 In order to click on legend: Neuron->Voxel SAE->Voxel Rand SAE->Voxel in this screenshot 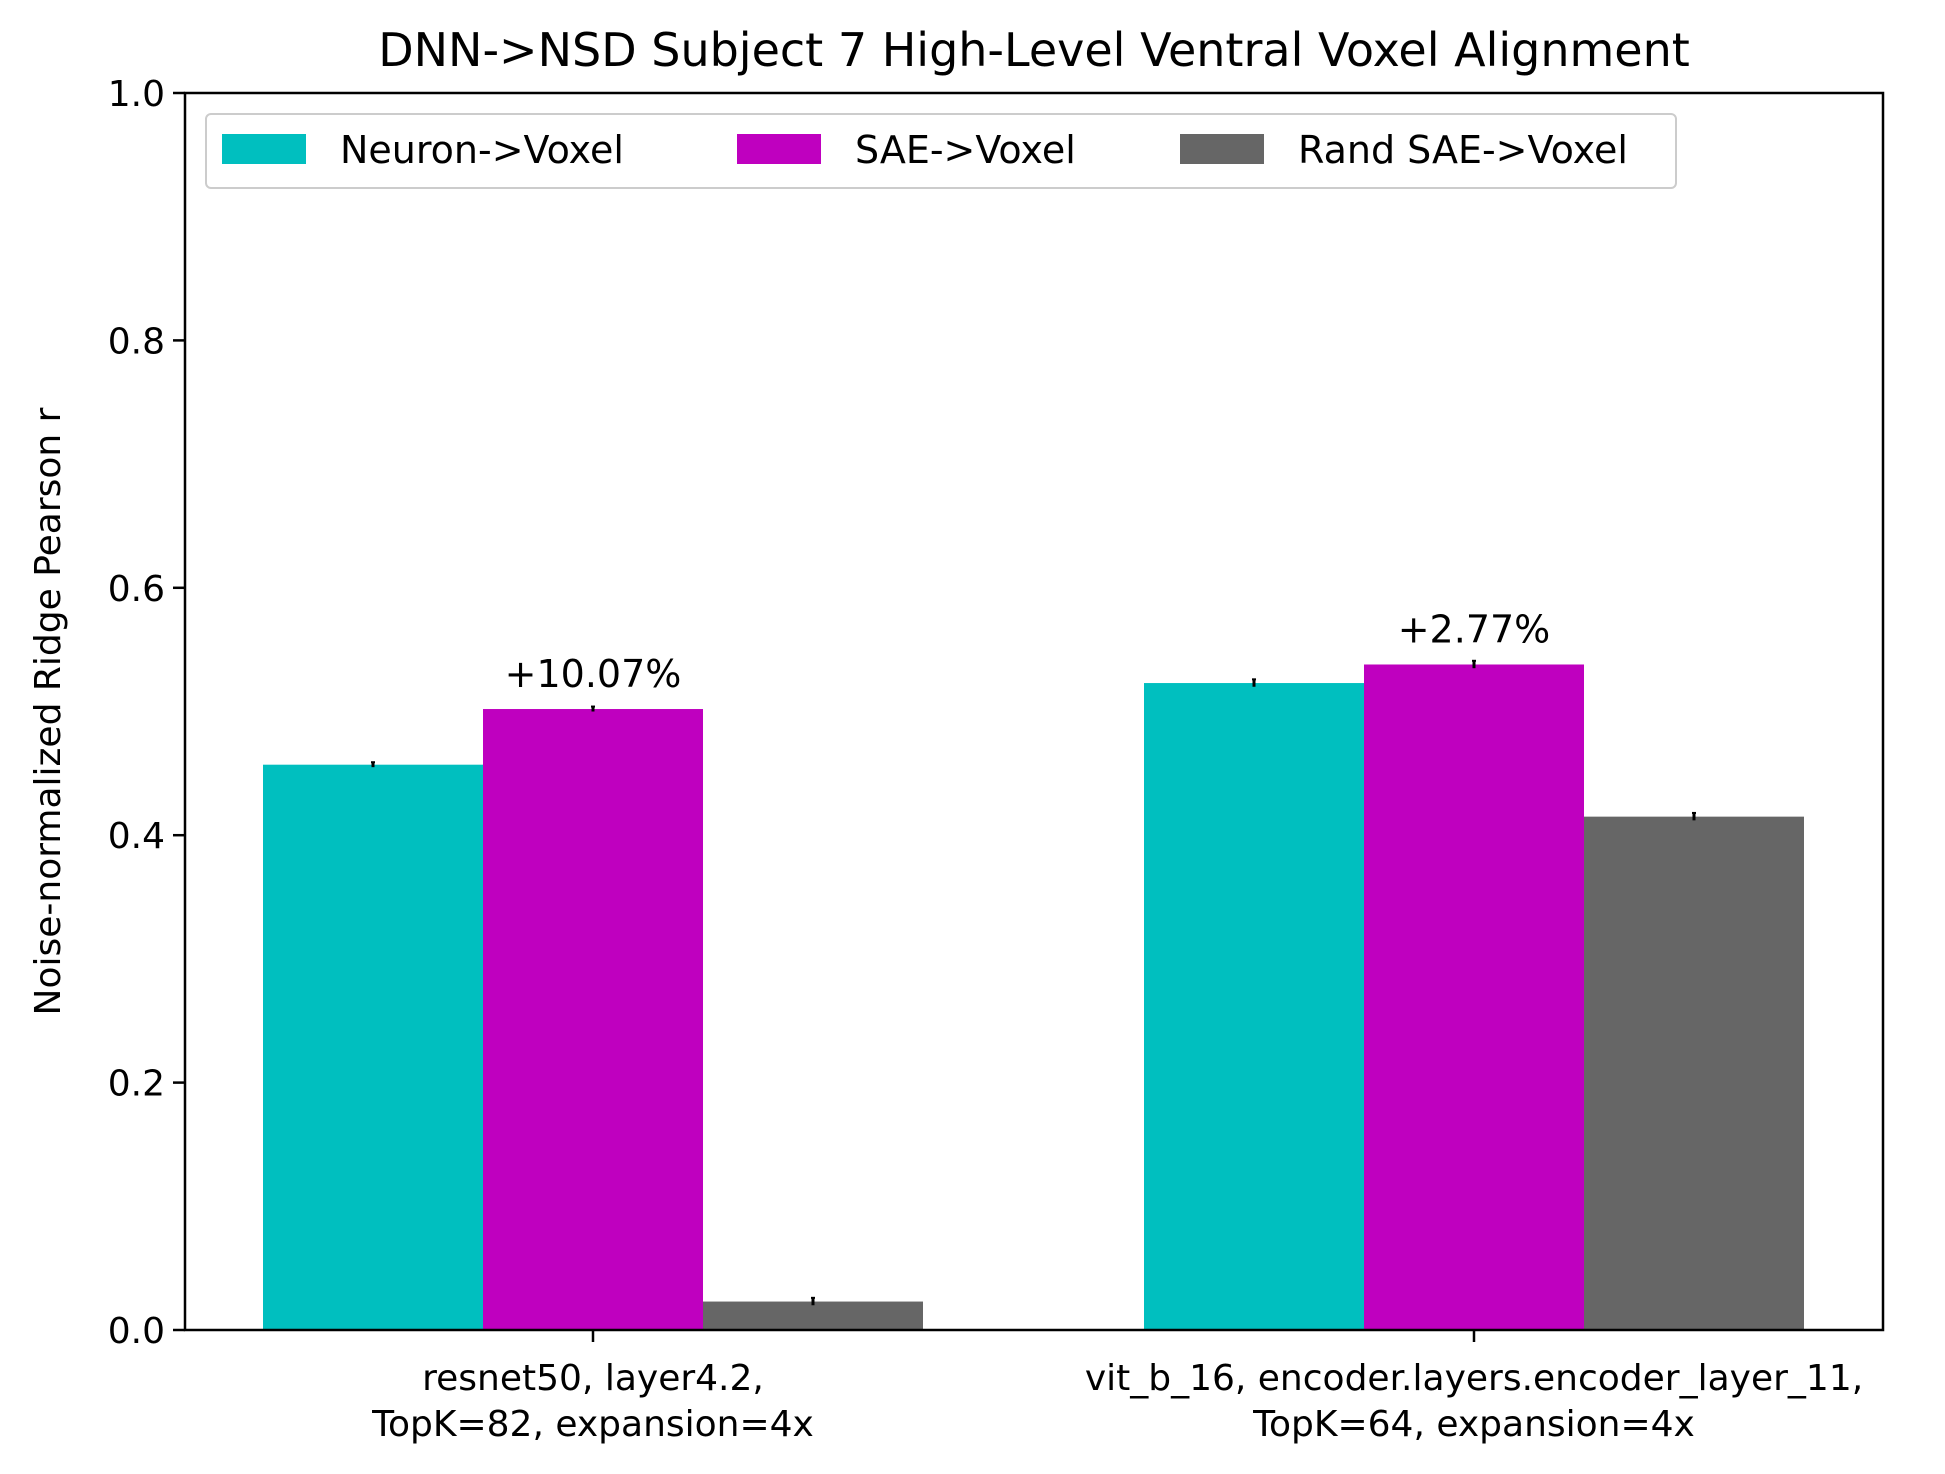, I will do `click(941, 151)`.